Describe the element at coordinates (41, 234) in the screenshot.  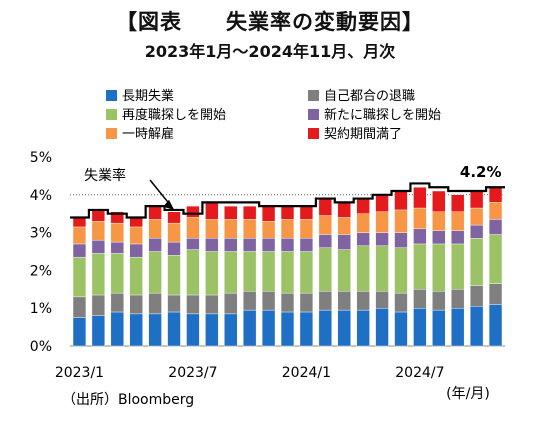
I see `y-tick-label: 3%` at that location.